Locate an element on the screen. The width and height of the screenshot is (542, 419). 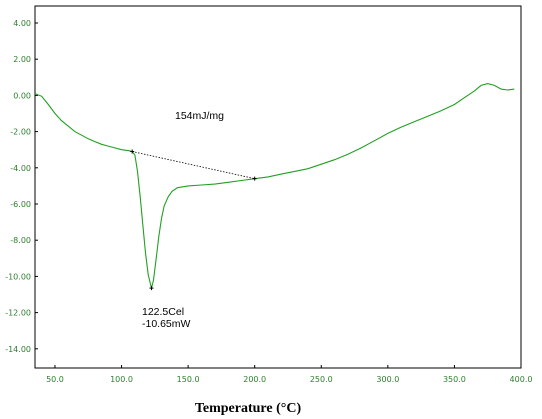
enthalpy-label: 154mJ/mg is located at coordinates (199, 116).